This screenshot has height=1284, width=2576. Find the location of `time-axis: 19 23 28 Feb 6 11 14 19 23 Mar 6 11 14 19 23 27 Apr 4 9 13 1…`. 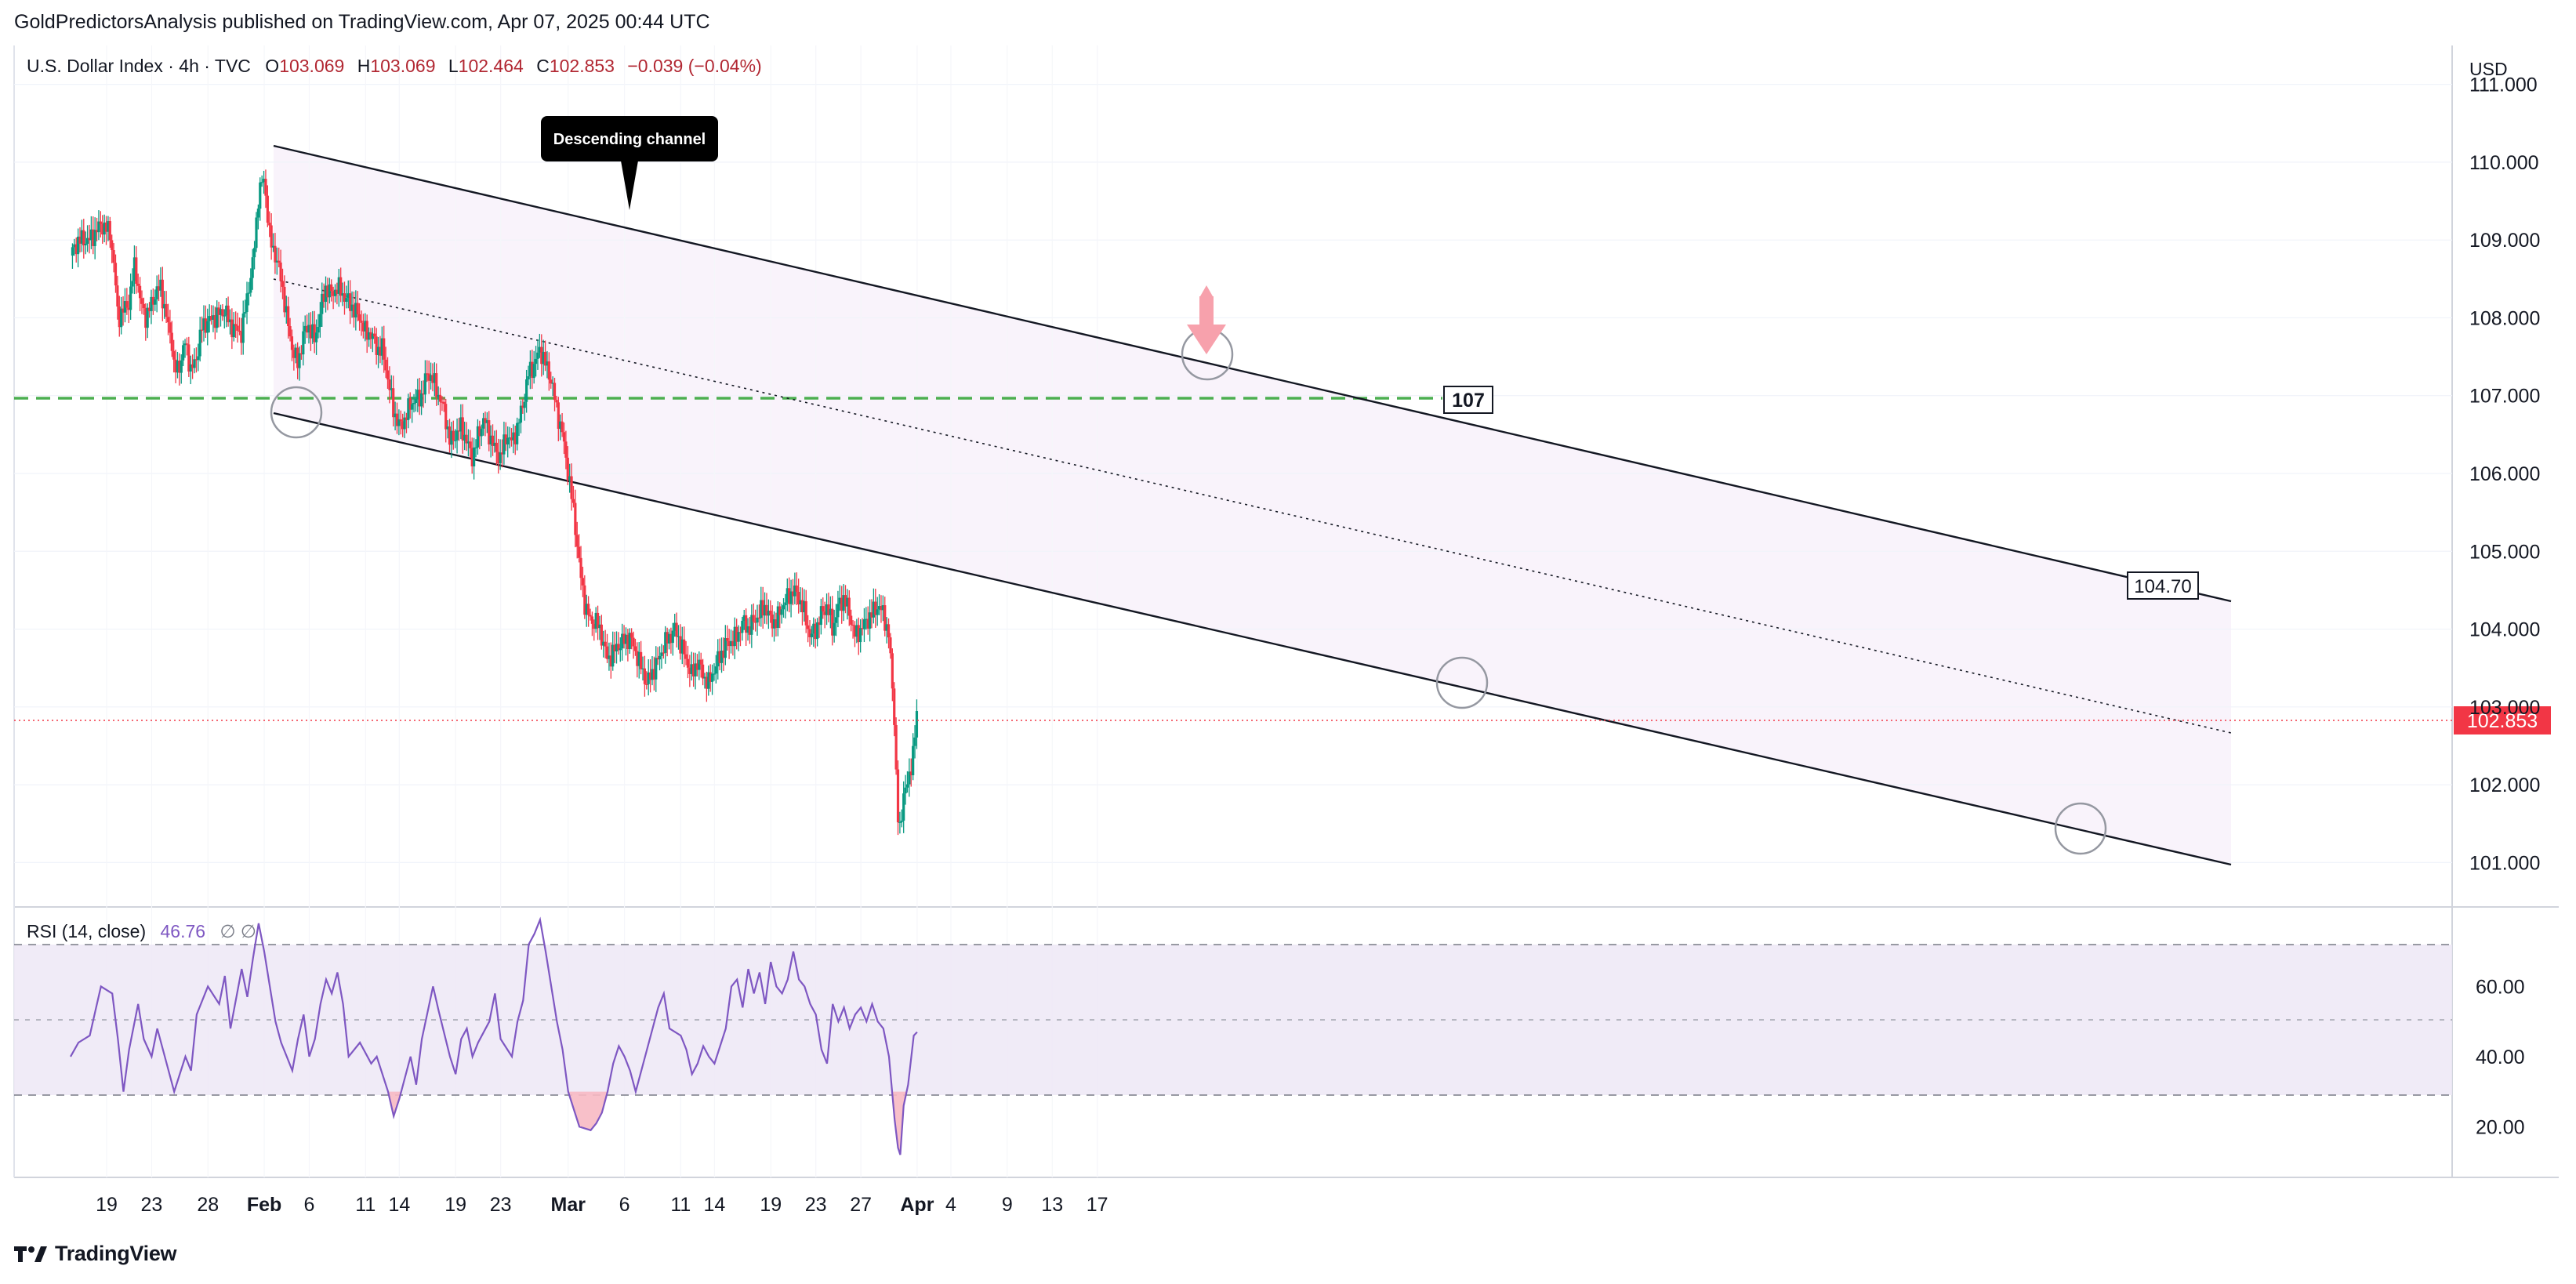

time-axis: 19 23 28 Feb 6 11 14 19 23 Mar 6 11 14 19 23 27 Apr 4 9 13 1… is located at coordinates (602, 1205).